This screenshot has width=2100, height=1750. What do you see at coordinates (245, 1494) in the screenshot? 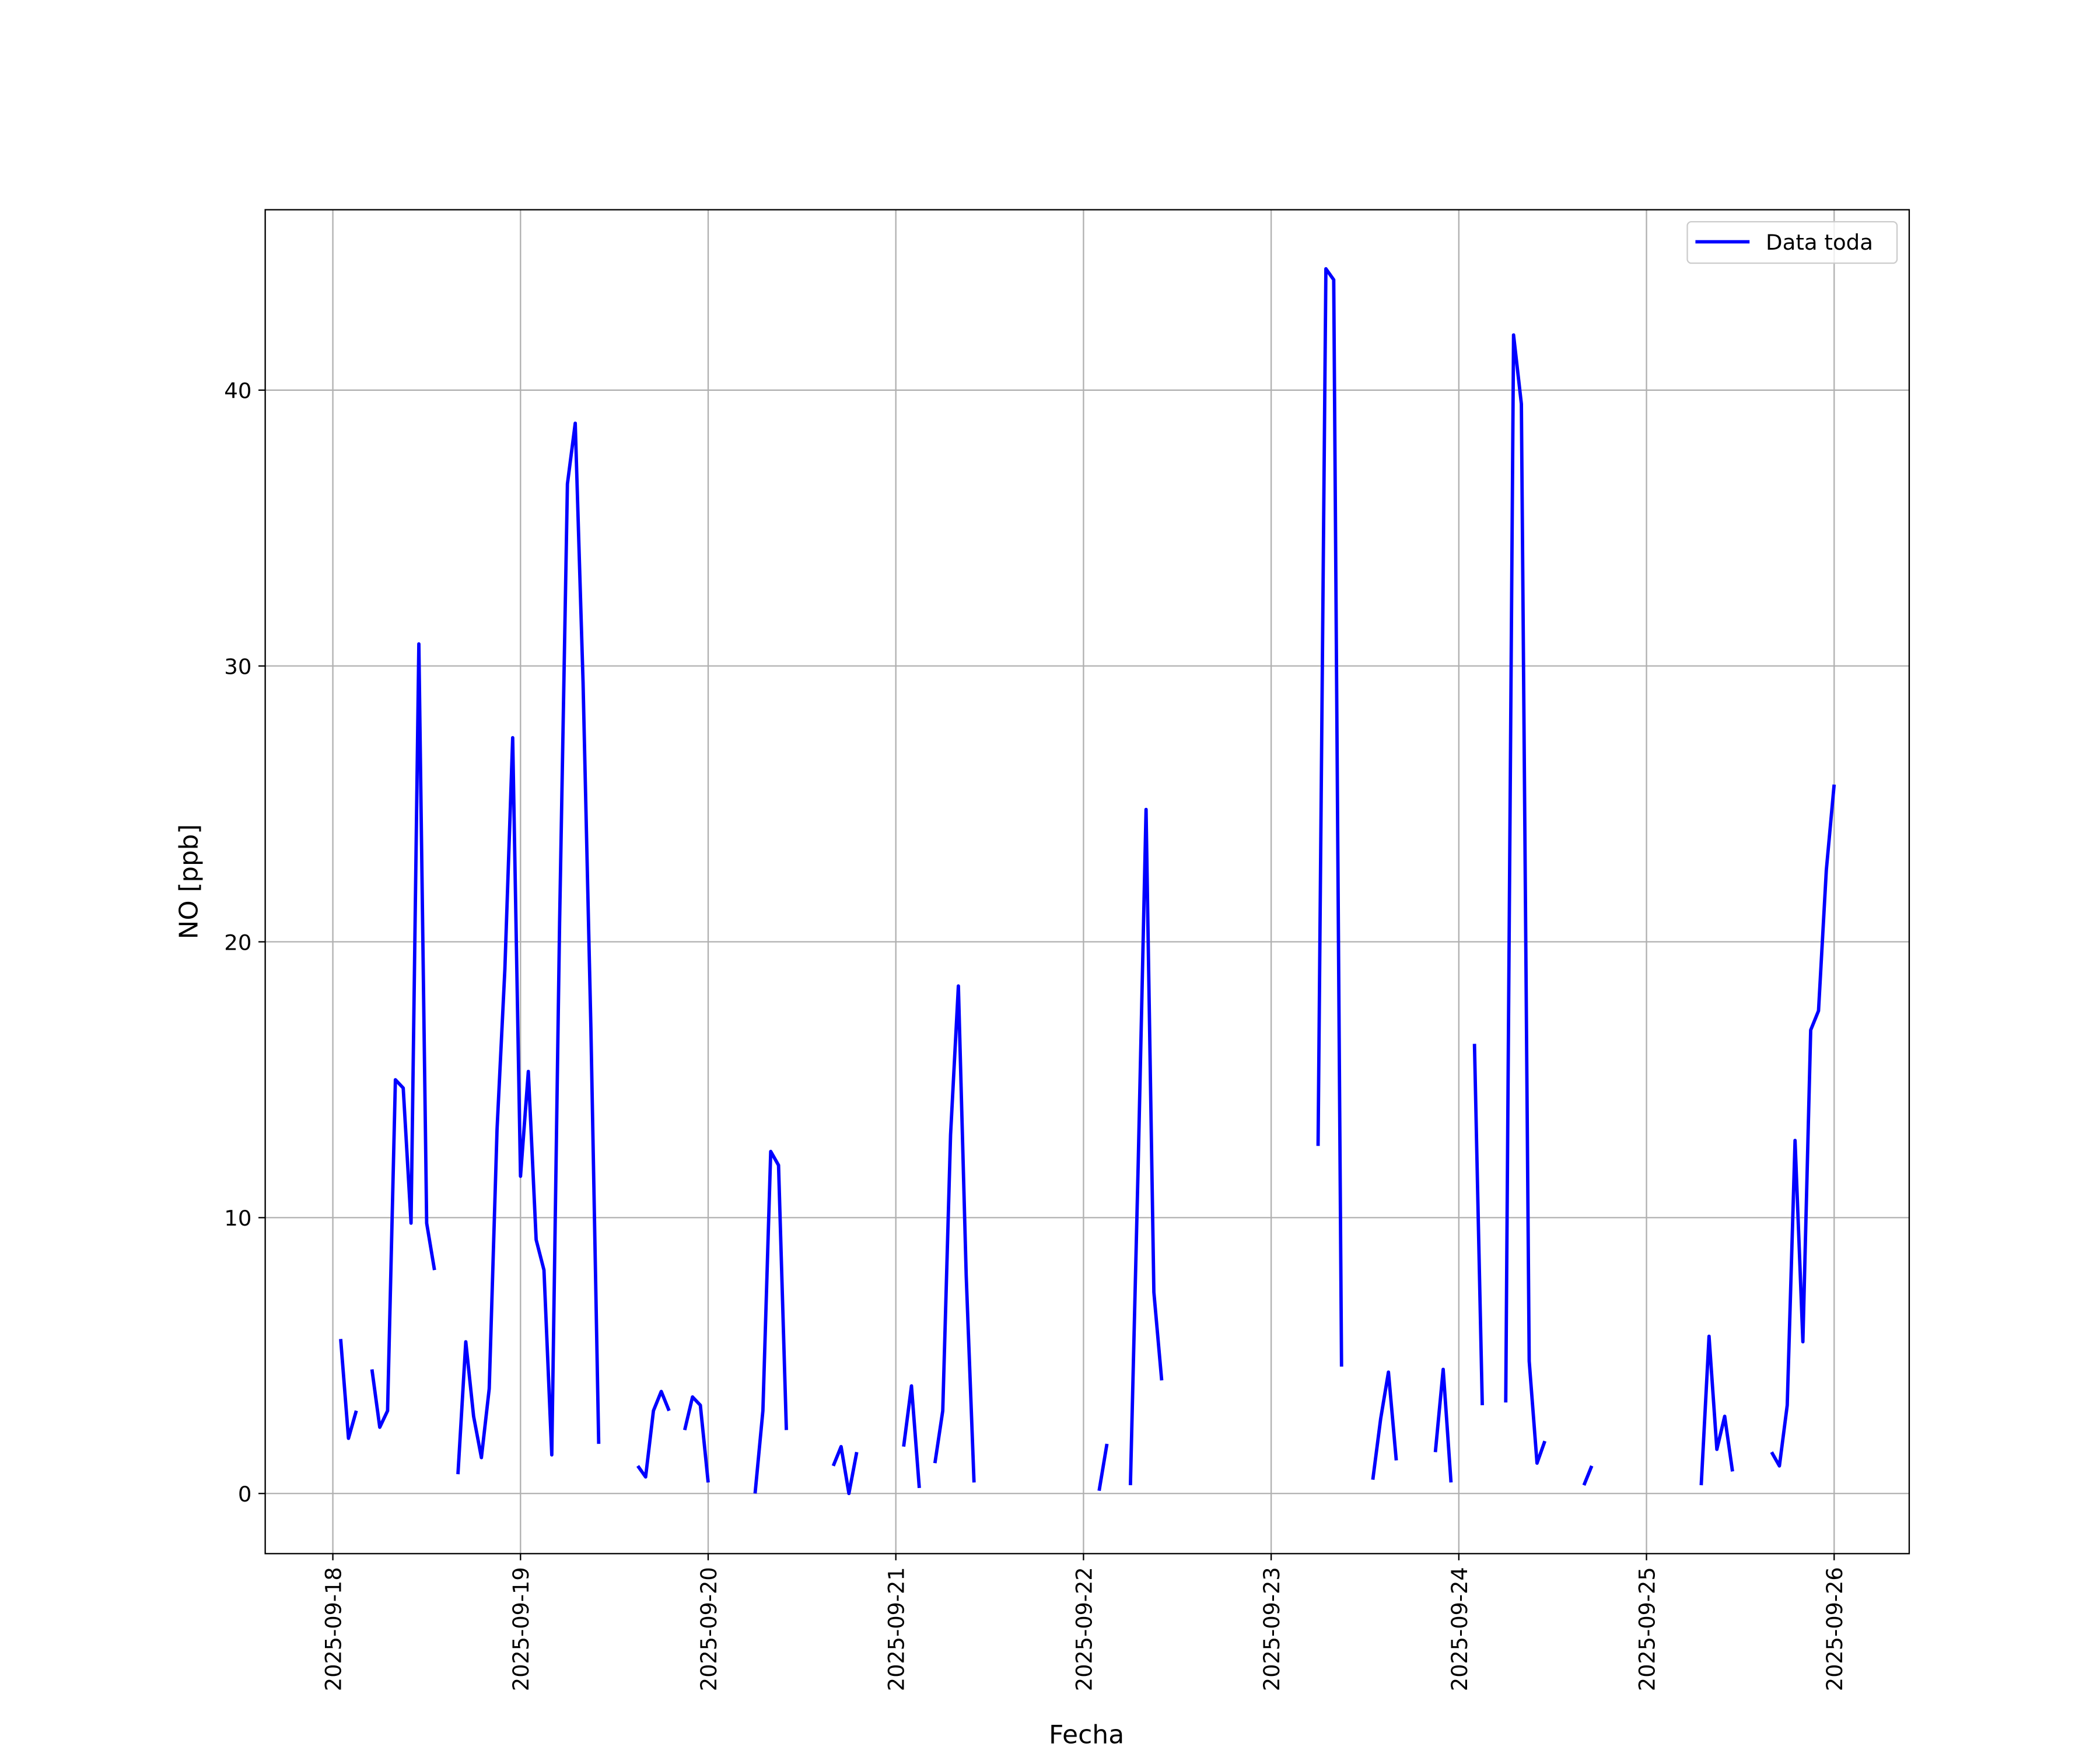
I see `y-tick-label: 0` at bounding box center [245, 1494].